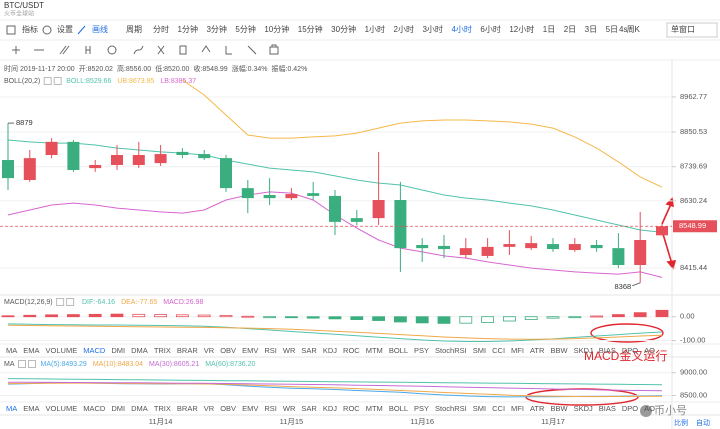  What do you see at coordinates (274, 49) in the screenshot?
I see `delete-tool` at bounding box center [274, 49].